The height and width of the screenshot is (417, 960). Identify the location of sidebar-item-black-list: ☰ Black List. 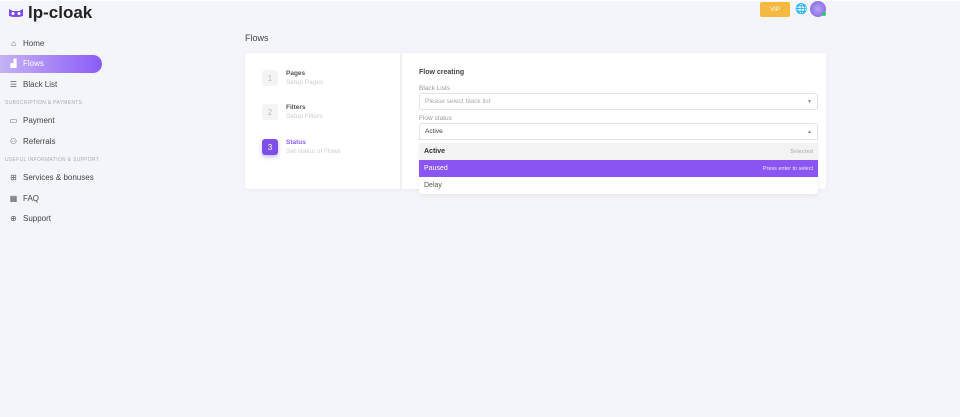
(51, 84).